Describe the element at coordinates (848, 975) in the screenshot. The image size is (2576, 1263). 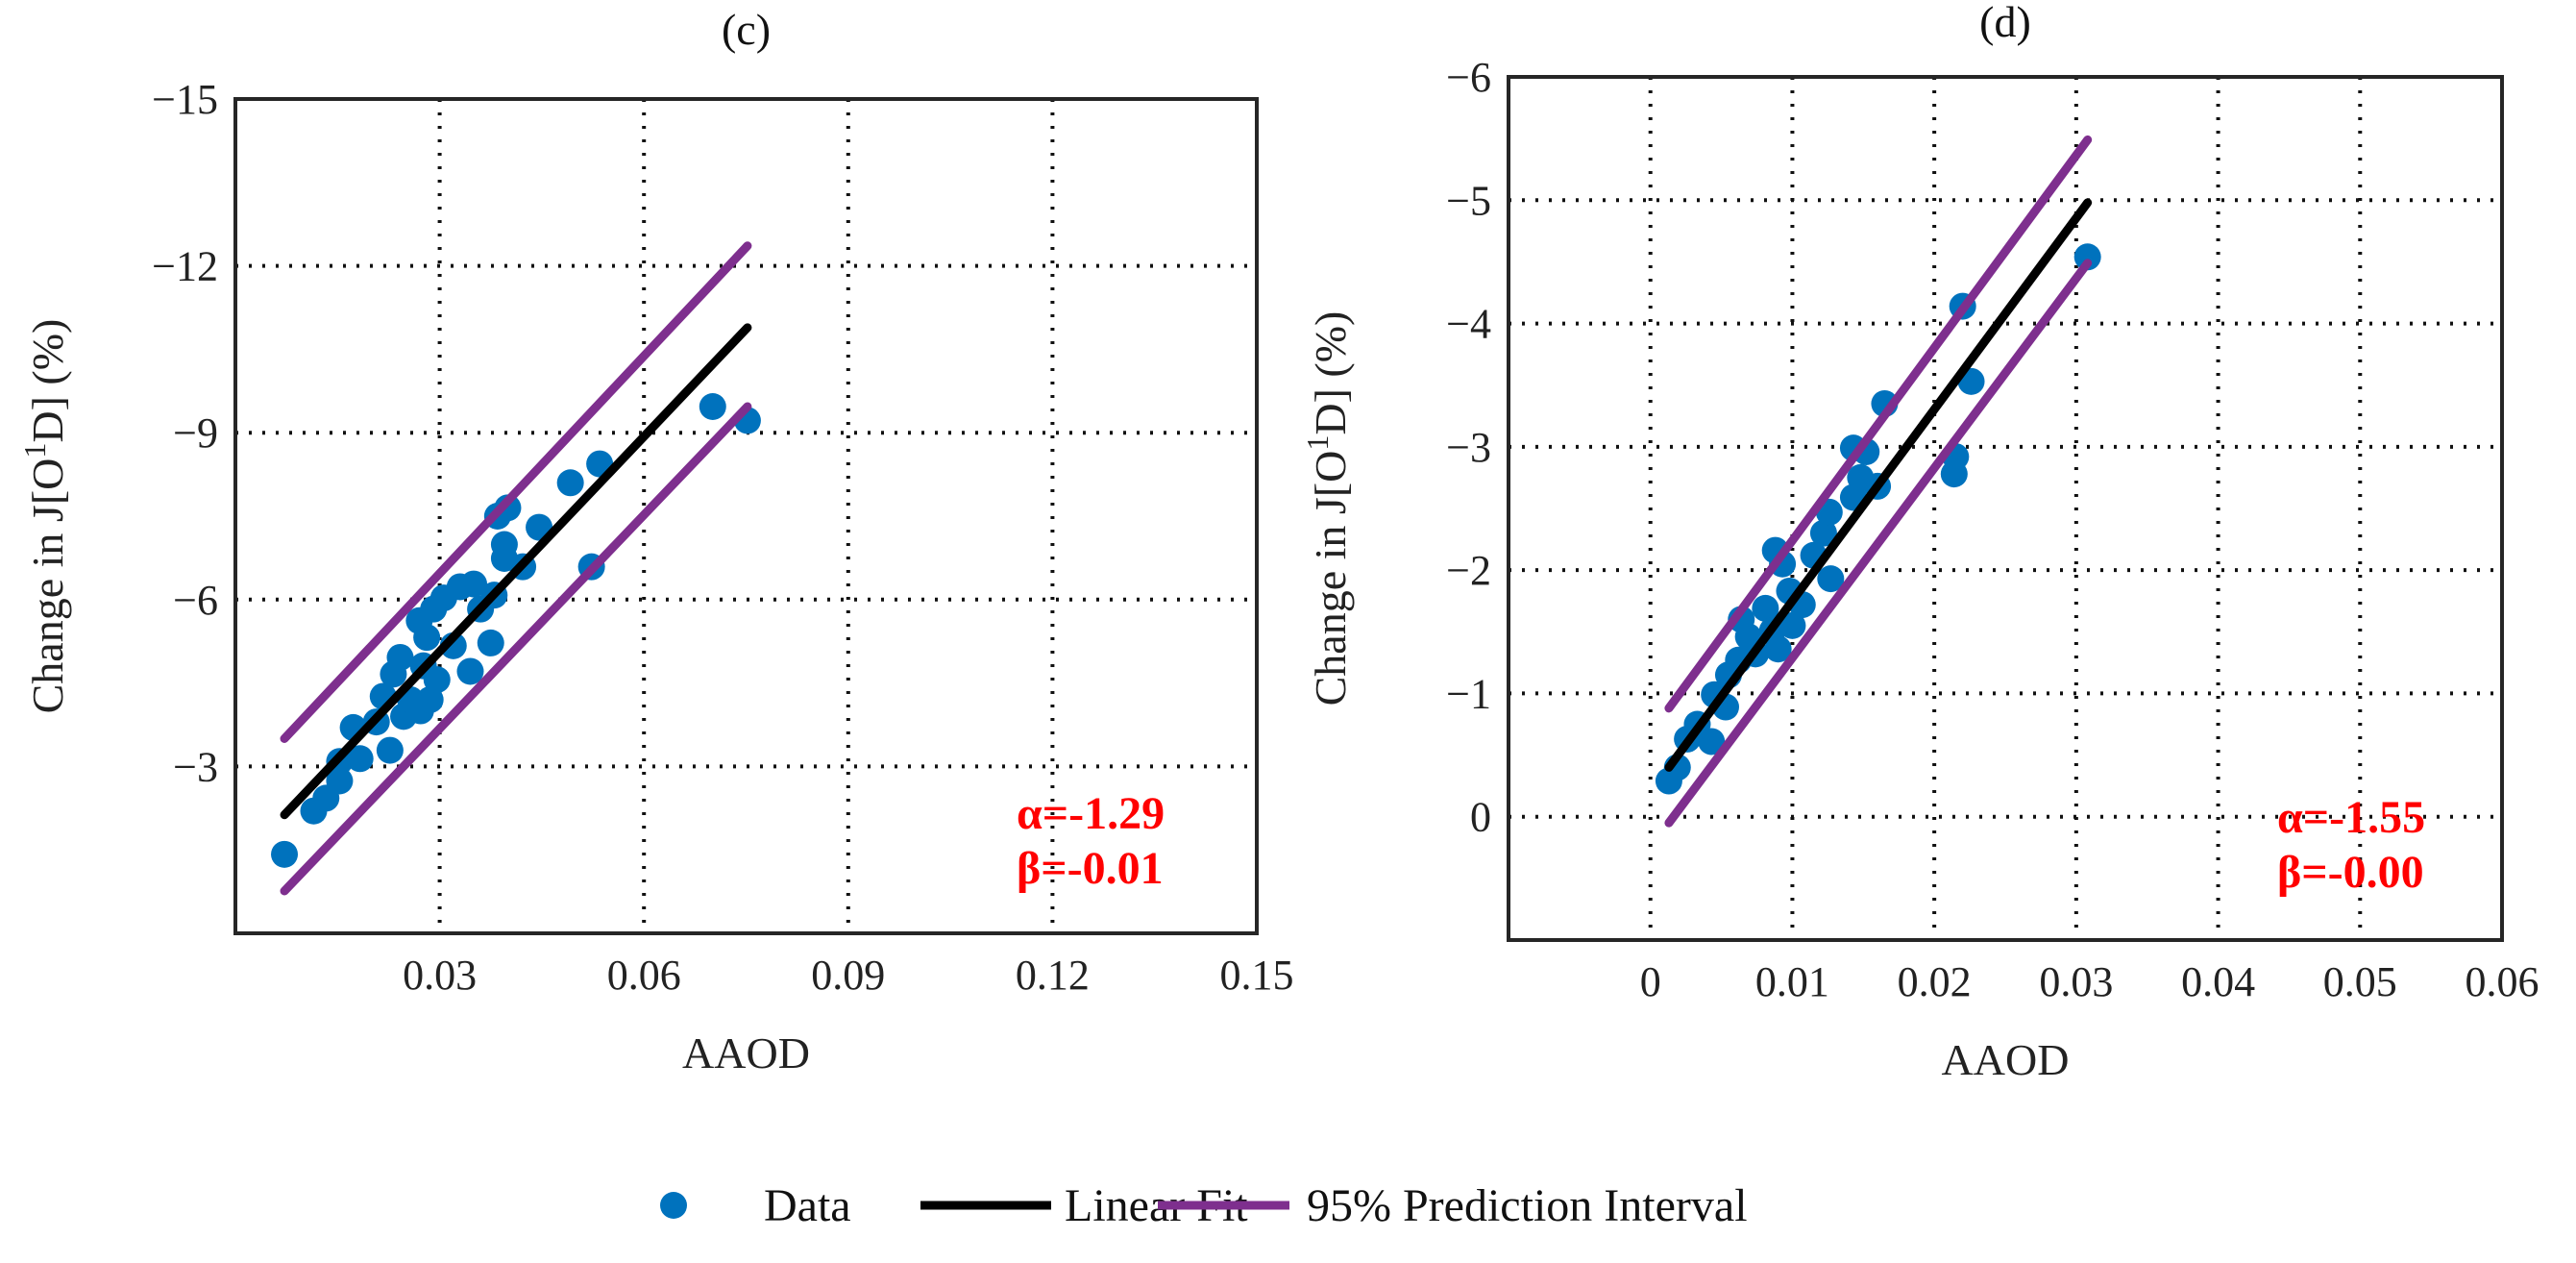
I see `x-tick-label: 0.09` at that location.